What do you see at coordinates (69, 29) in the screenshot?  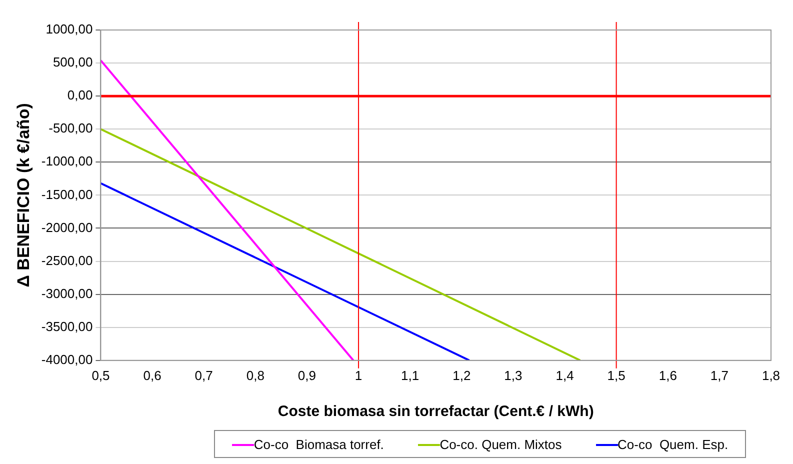 I see `y-tick-label: 1000,00` at bounding box center [69, 29].